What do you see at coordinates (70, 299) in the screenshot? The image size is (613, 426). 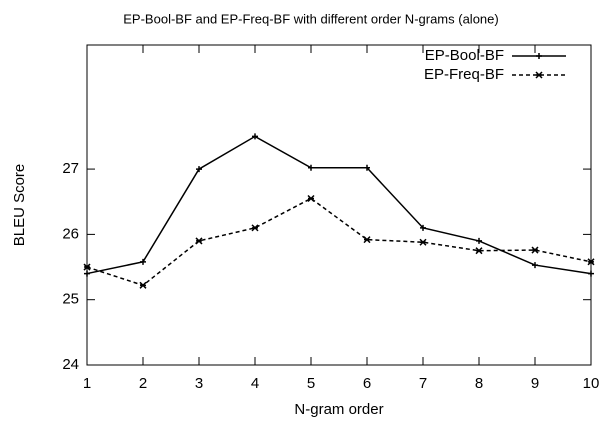 I see `y-tick-label: 25` at bounding box center [70, 299].